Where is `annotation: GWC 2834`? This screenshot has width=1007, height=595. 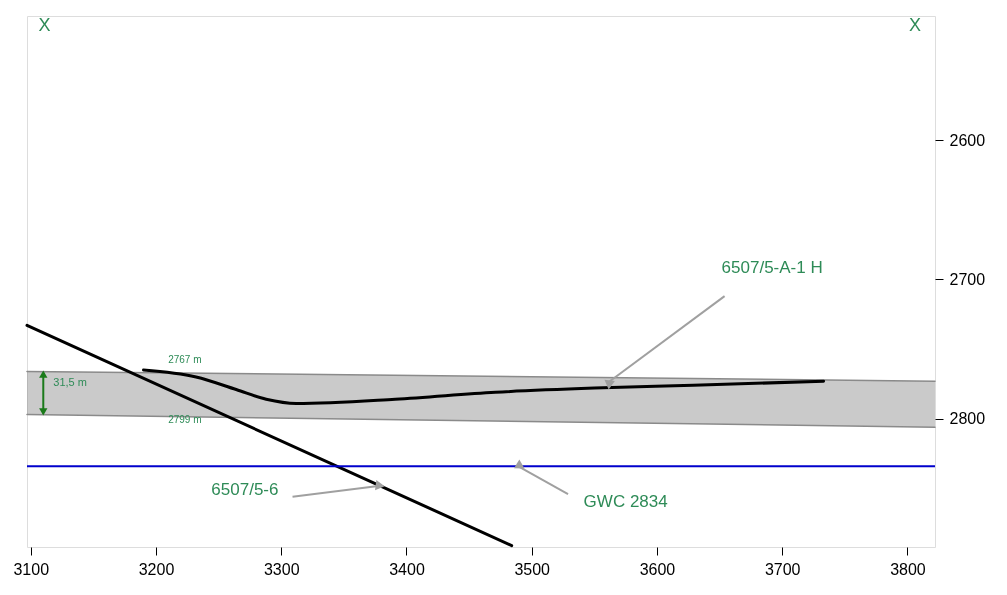 annotation: GWC 2834 is located at coordinates (625, 502).